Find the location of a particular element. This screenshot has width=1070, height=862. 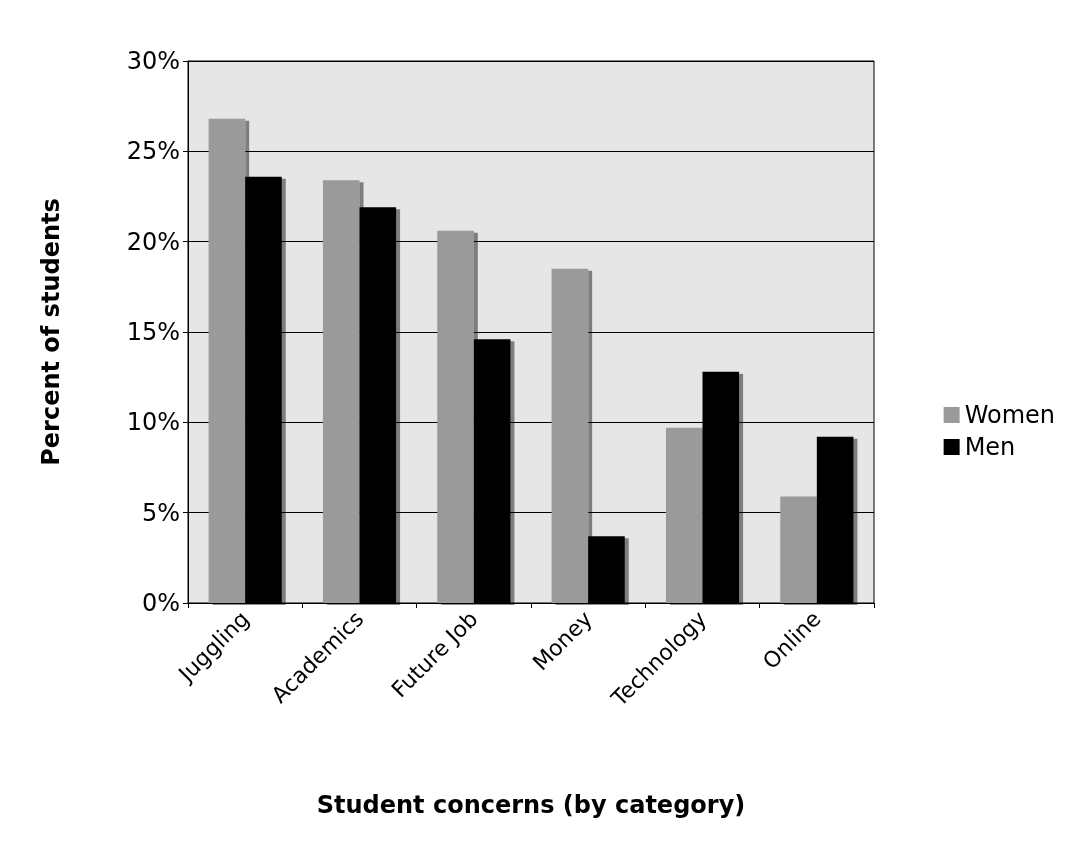

legend-label: Women is located at coordinates (1010, 415).